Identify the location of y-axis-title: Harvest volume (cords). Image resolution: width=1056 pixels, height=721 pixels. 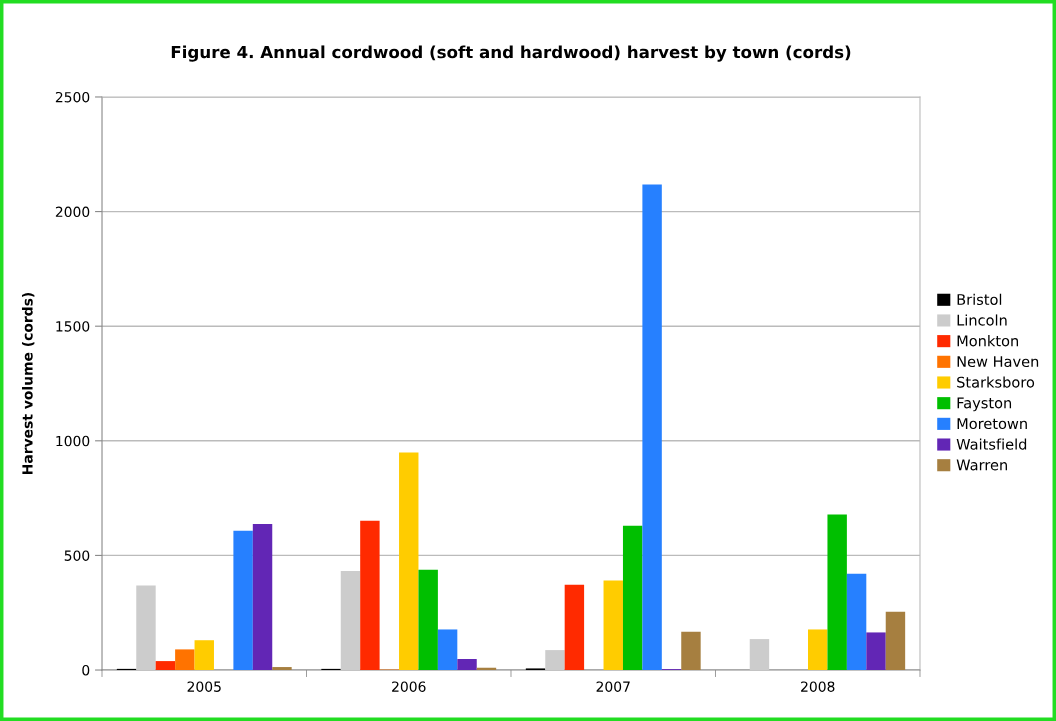
(28, 383).